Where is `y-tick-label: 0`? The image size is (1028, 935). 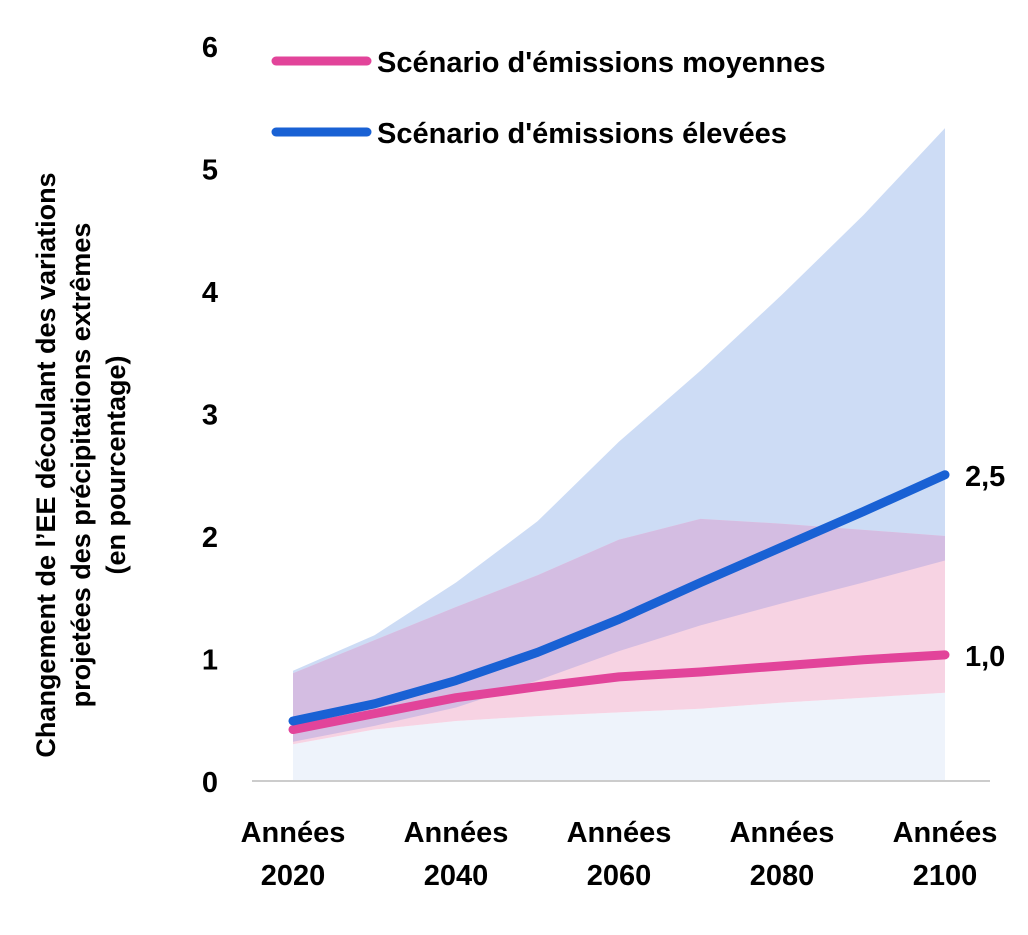
y-tick-label: 0 is located at coordinates (210, 783).